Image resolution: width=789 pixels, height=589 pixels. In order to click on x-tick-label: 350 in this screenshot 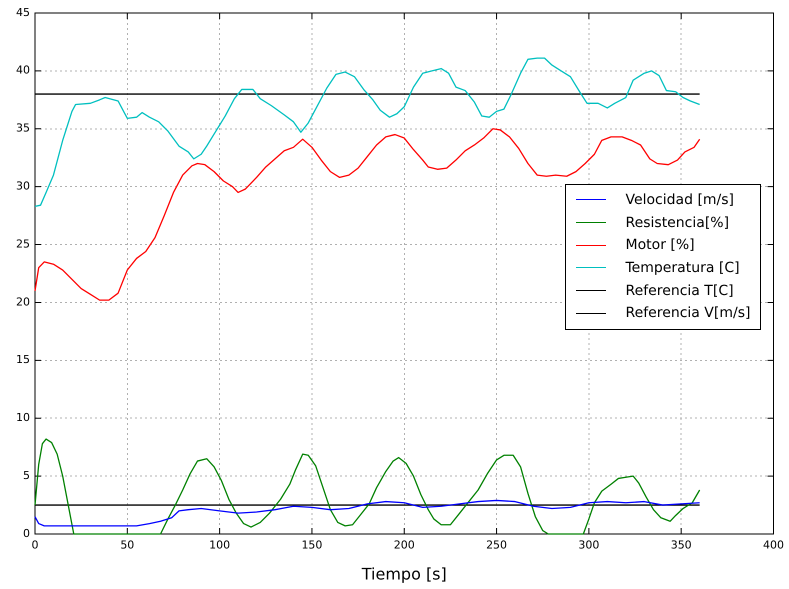, I will do `click(681, 545)`.